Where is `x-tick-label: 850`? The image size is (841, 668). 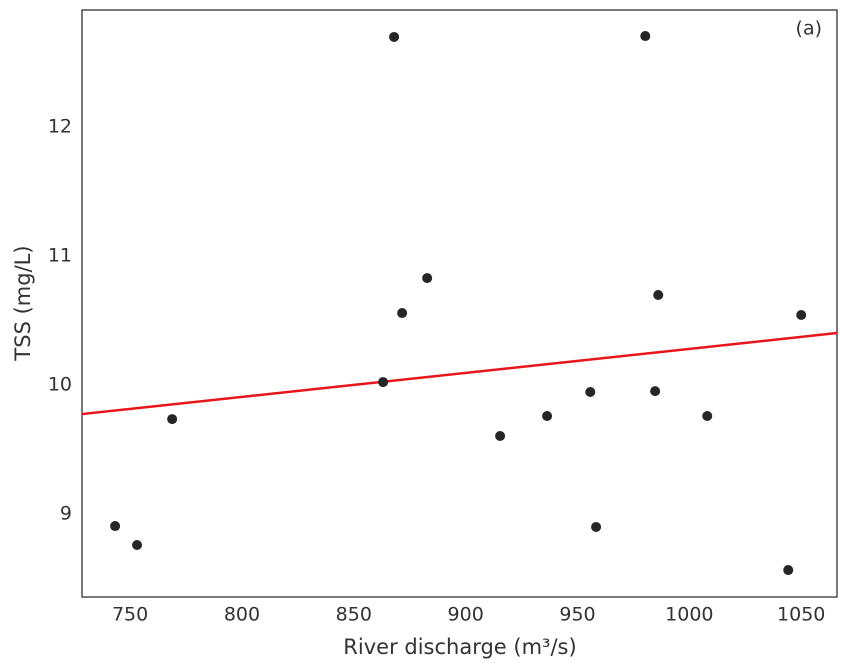
x-tick-label: 850 is located at coordinates (354, 615).